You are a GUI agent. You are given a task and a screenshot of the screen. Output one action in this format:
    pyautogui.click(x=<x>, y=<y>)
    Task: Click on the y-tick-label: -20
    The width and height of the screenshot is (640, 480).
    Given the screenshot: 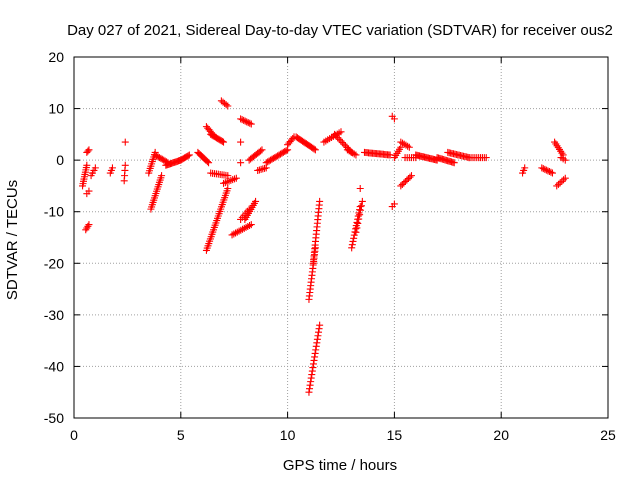 What is the action you would take?
    pyautogui.click(x=54, y=263)
    